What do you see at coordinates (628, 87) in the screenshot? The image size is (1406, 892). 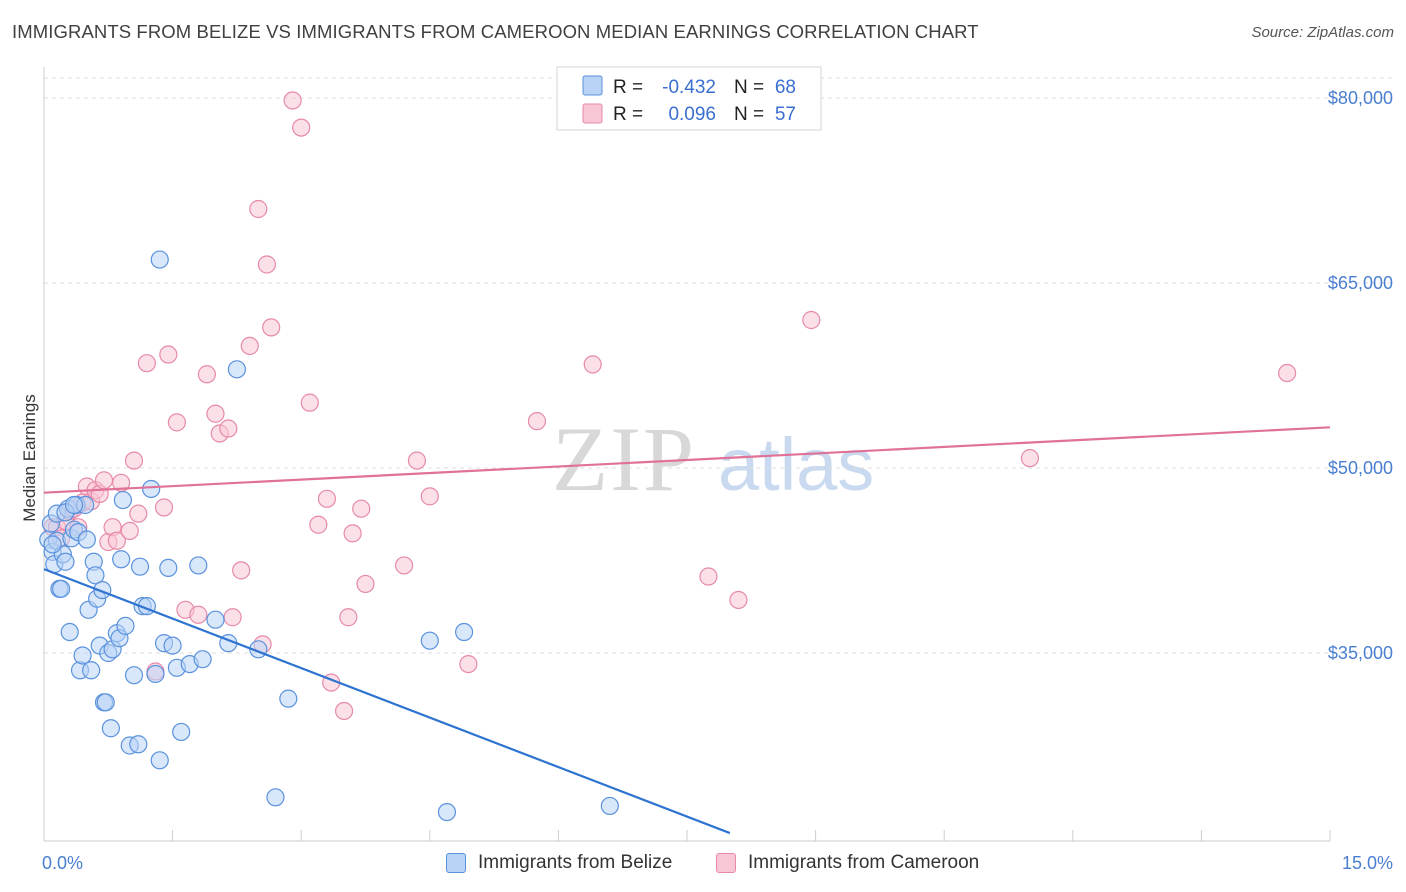 I see `legend-belize-r-label: R =` at bounding box center [628, 87].